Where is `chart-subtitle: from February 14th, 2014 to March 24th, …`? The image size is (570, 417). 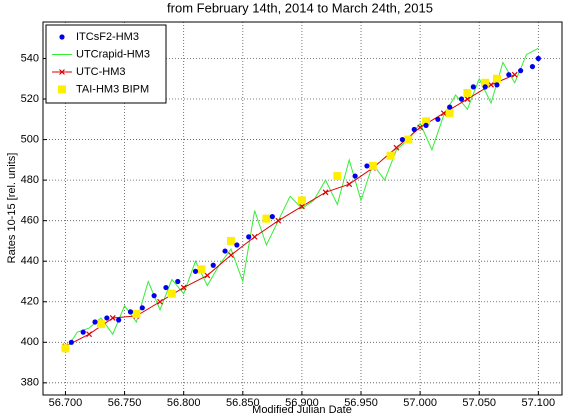
chart-subtitle: from February 14th, 2014 to March 24th, … is located at coordinates (300, 7).